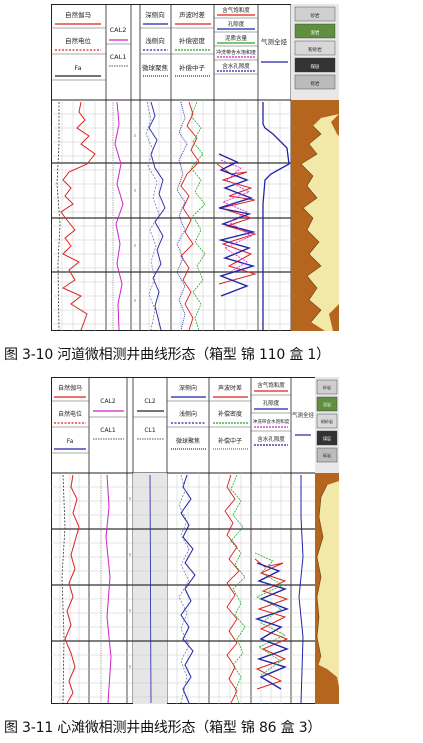 The height and width of the screenshot is (743, 423). What do you see at coordinates (108, 401) in the screenshot?
I see `header-cal2-2: CAL2` at bounding box center [108, 401].